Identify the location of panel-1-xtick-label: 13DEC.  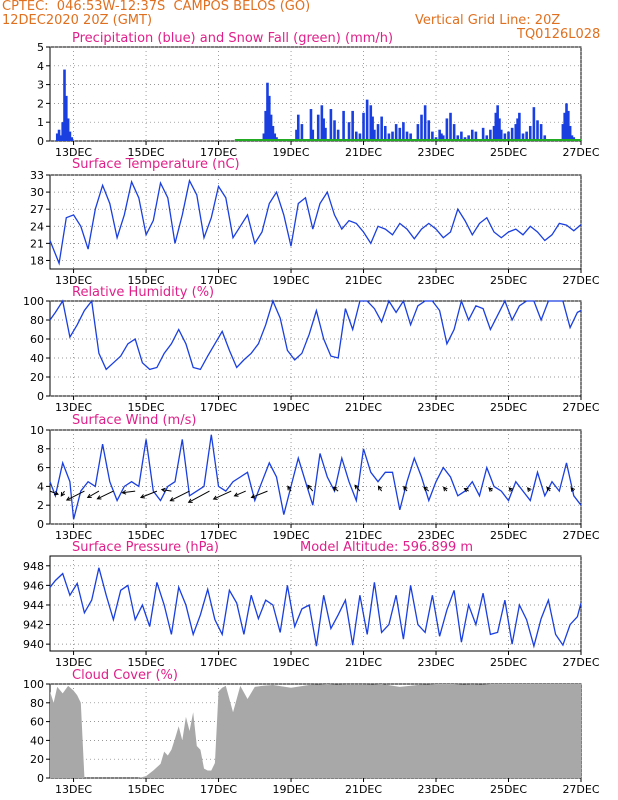
(73, 280).